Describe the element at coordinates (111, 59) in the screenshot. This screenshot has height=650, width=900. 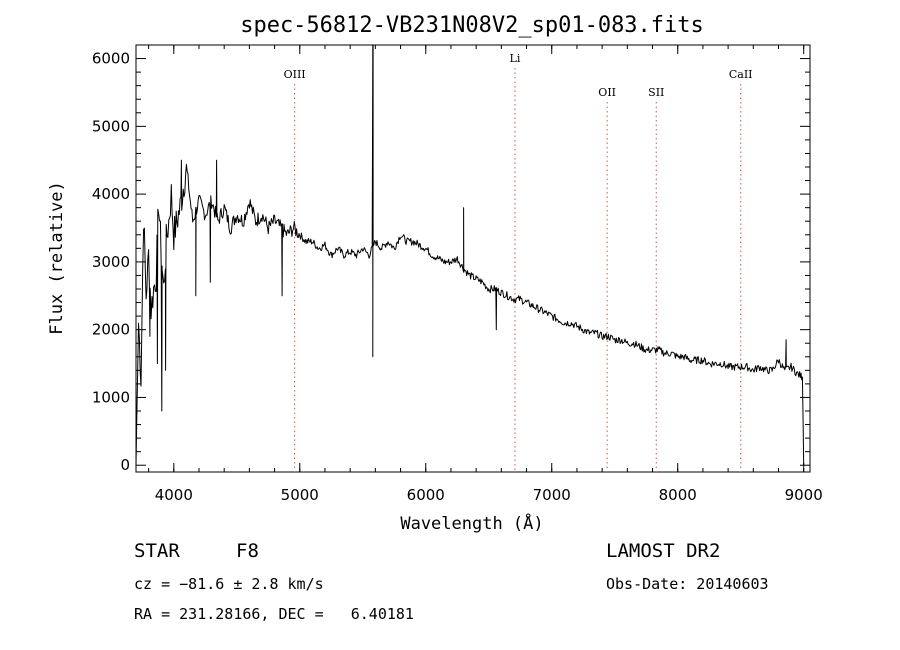
I see `y-tick-label: 6000` at that location.